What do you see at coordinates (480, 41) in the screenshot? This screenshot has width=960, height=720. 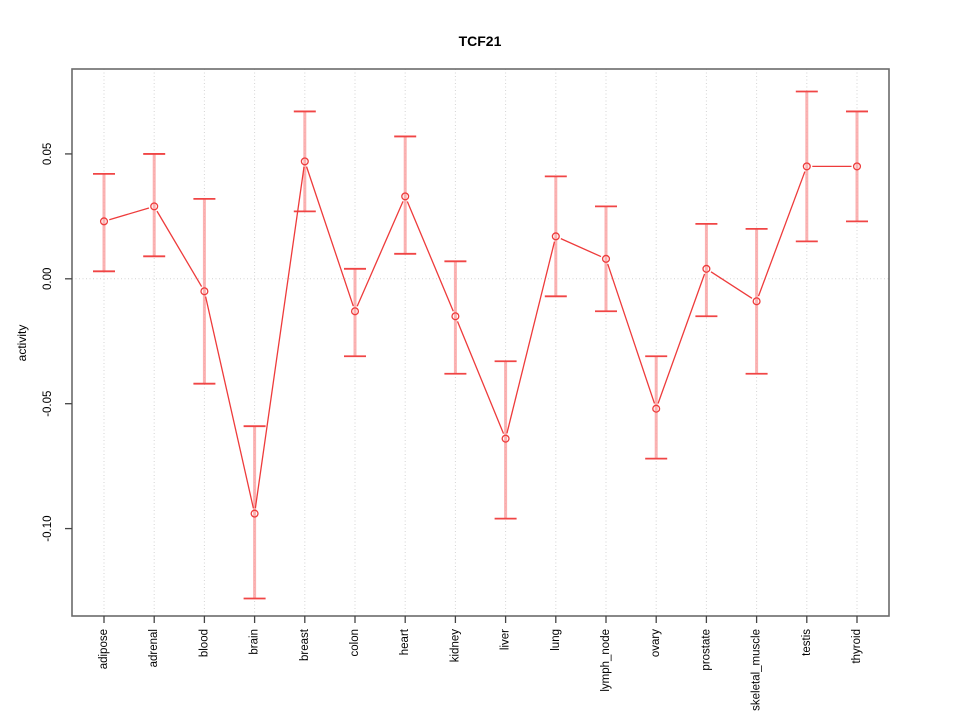 I see `chart-title: TCF21` at bounding box center [480, 41].